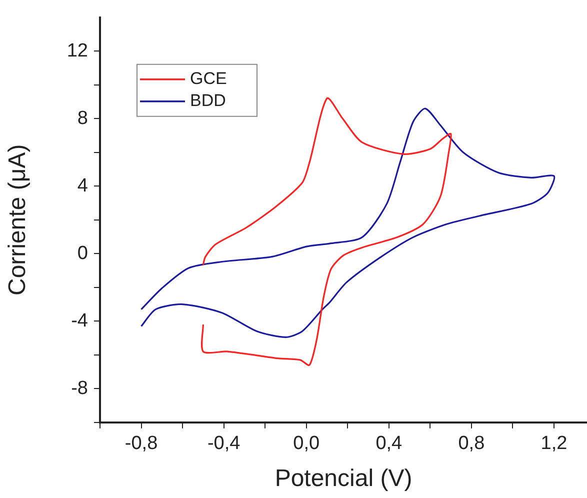 The height and width of the screenshot is (498, 587). Describe the element at coordinates (141, 443) in the screenshot. I see `x-tick-label: -0,8` at that location.